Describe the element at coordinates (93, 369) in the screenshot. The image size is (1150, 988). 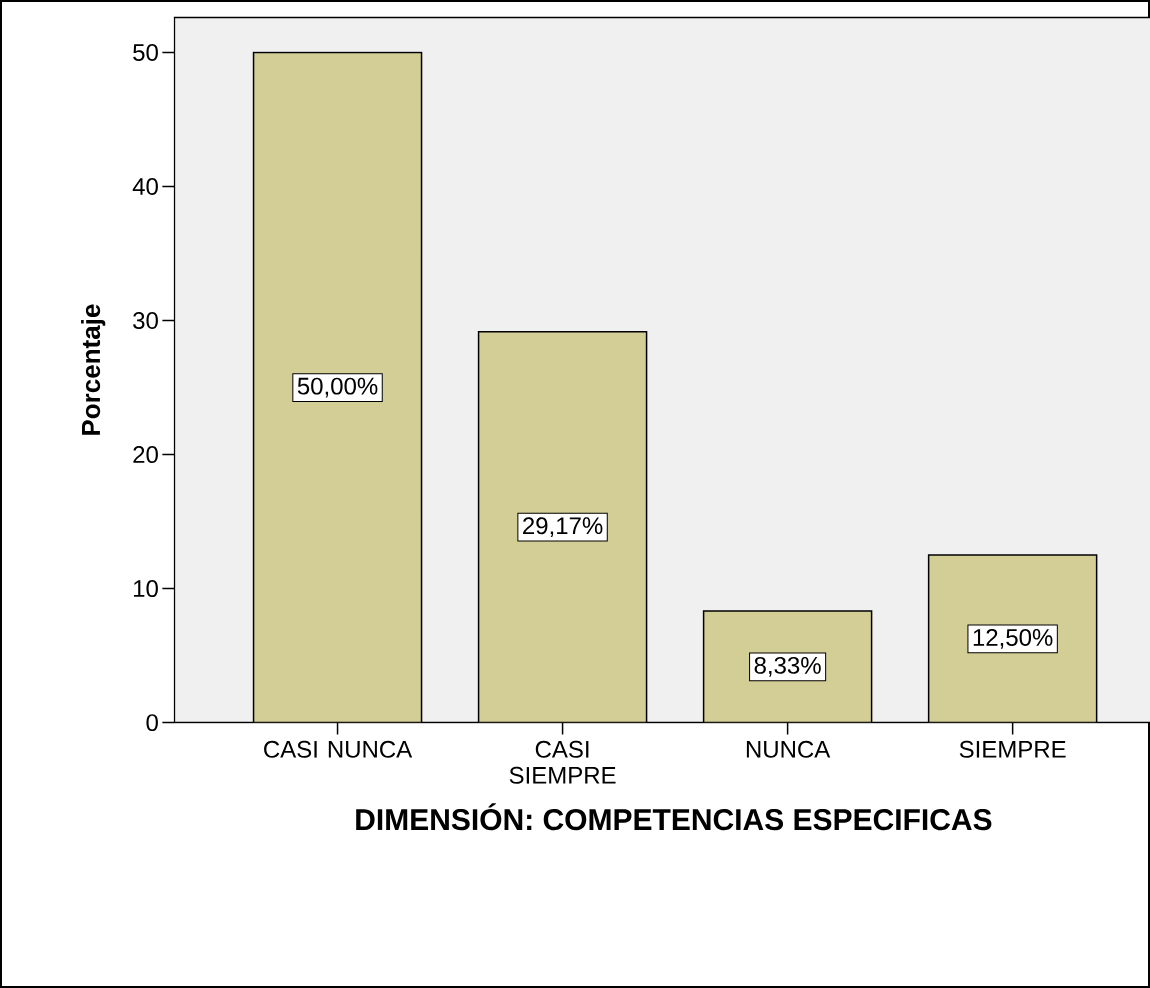
I see `y-axis-title: Porcentaje` at that location.